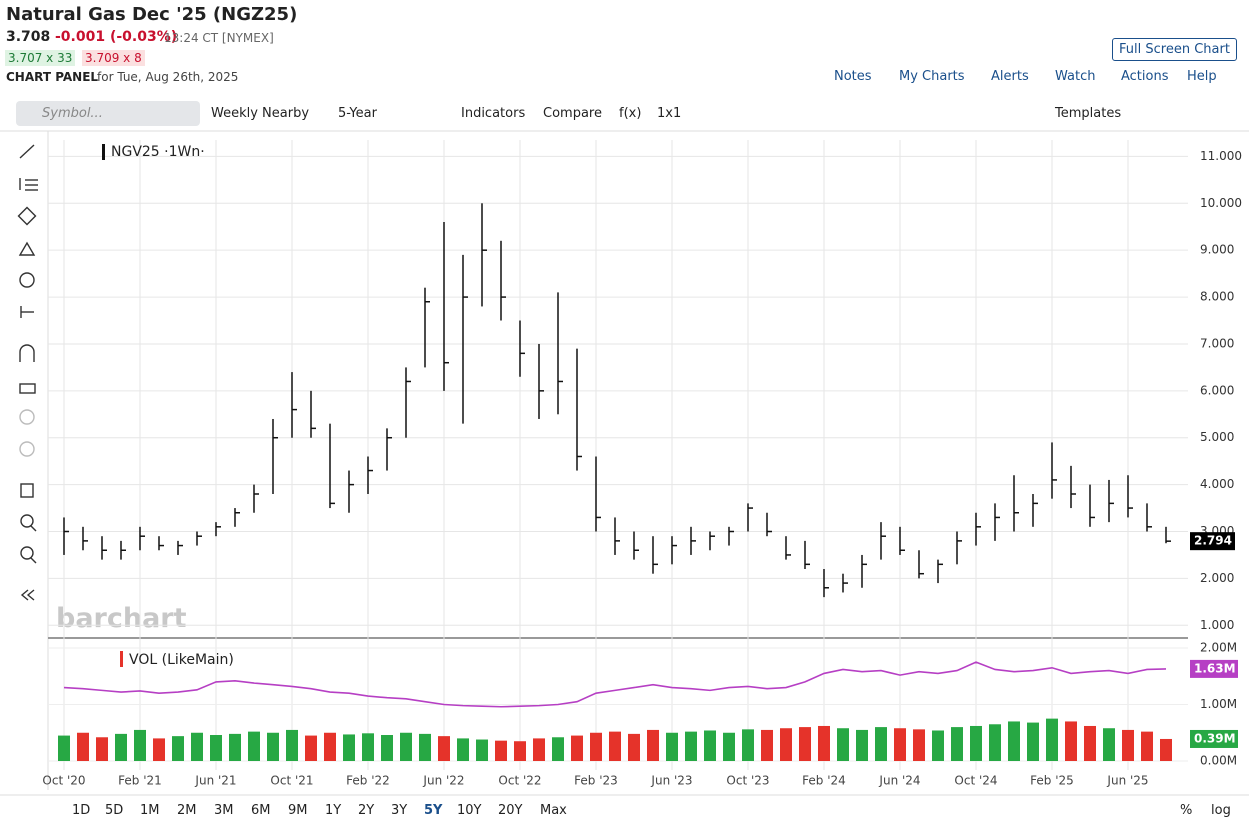 This screenshot has width=1249, height=828. Describe the element at coordinates (114, 810) in the screenshot. I see `period-button: 5D` at that location.